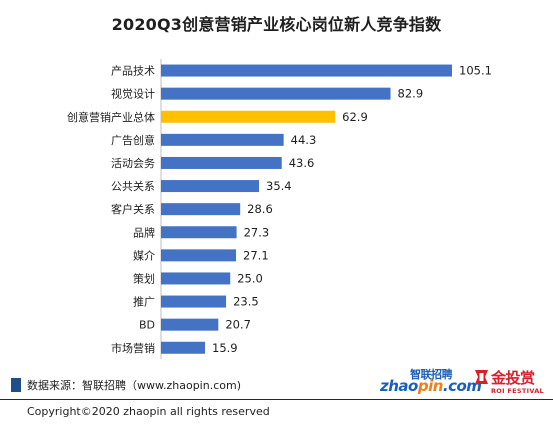 Image resolution: width=553 pixels, height=434 pixels. What do you see at coordinates (475, 71) in the screenshot?
I see `value-label: 105.1` at bounding box center [475, 71].